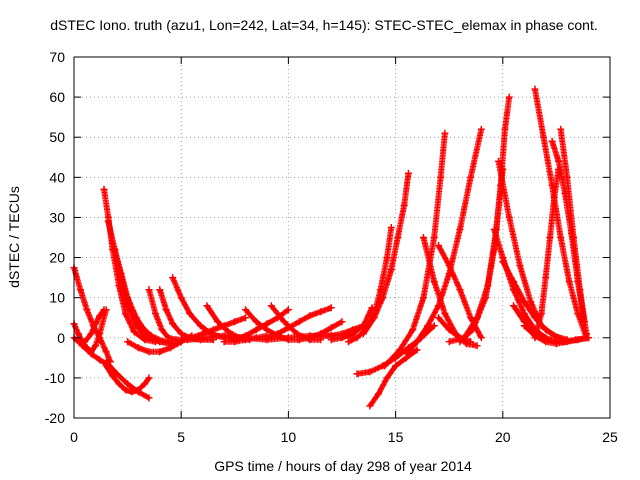 The image size is (640, 480). I want to click on series-fall-e, so click(531, 300).